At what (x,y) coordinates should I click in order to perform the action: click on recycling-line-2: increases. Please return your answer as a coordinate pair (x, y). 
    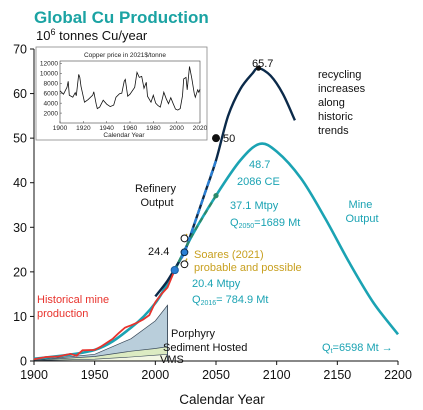
    Looking at the image, I should click on (342, 89).